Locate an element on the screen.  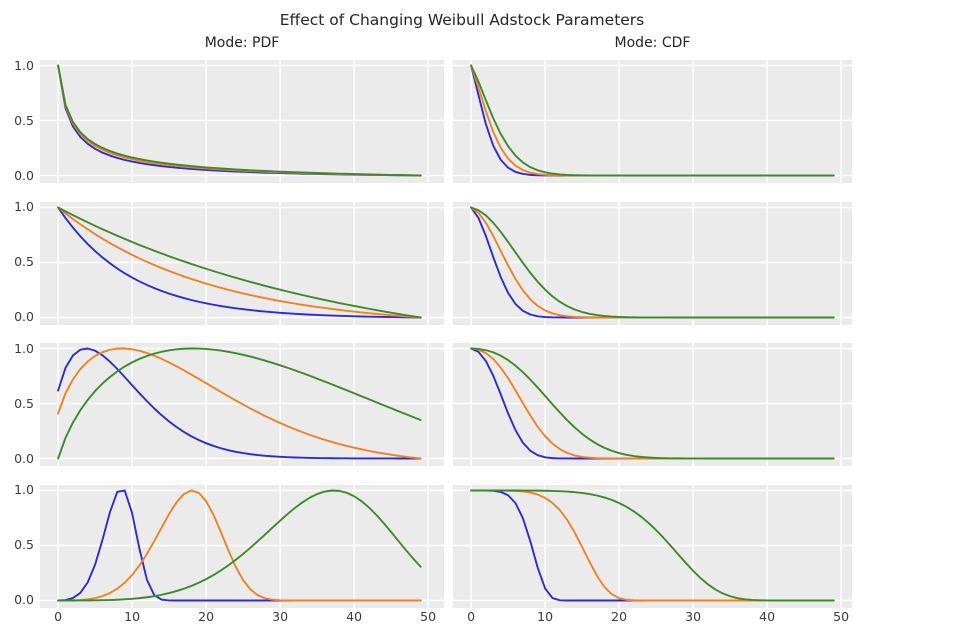
curve-cdf-shape-0.5-scale-40 is located at coordinates (652, 120).